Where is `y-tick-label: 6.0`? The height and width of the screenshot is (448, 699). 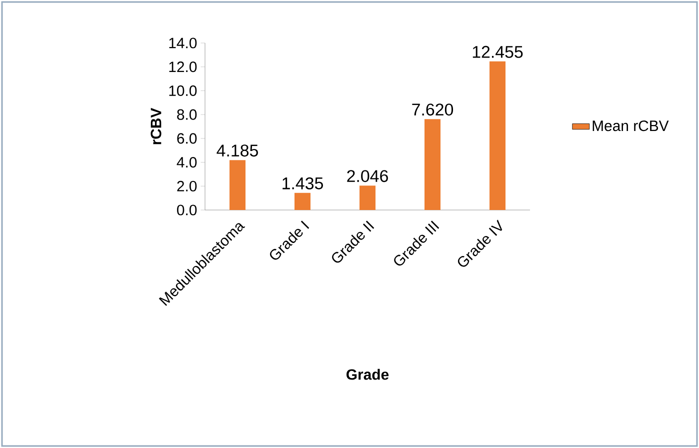
y-tick-label: 6.0 is located at coordinates (187, 138).